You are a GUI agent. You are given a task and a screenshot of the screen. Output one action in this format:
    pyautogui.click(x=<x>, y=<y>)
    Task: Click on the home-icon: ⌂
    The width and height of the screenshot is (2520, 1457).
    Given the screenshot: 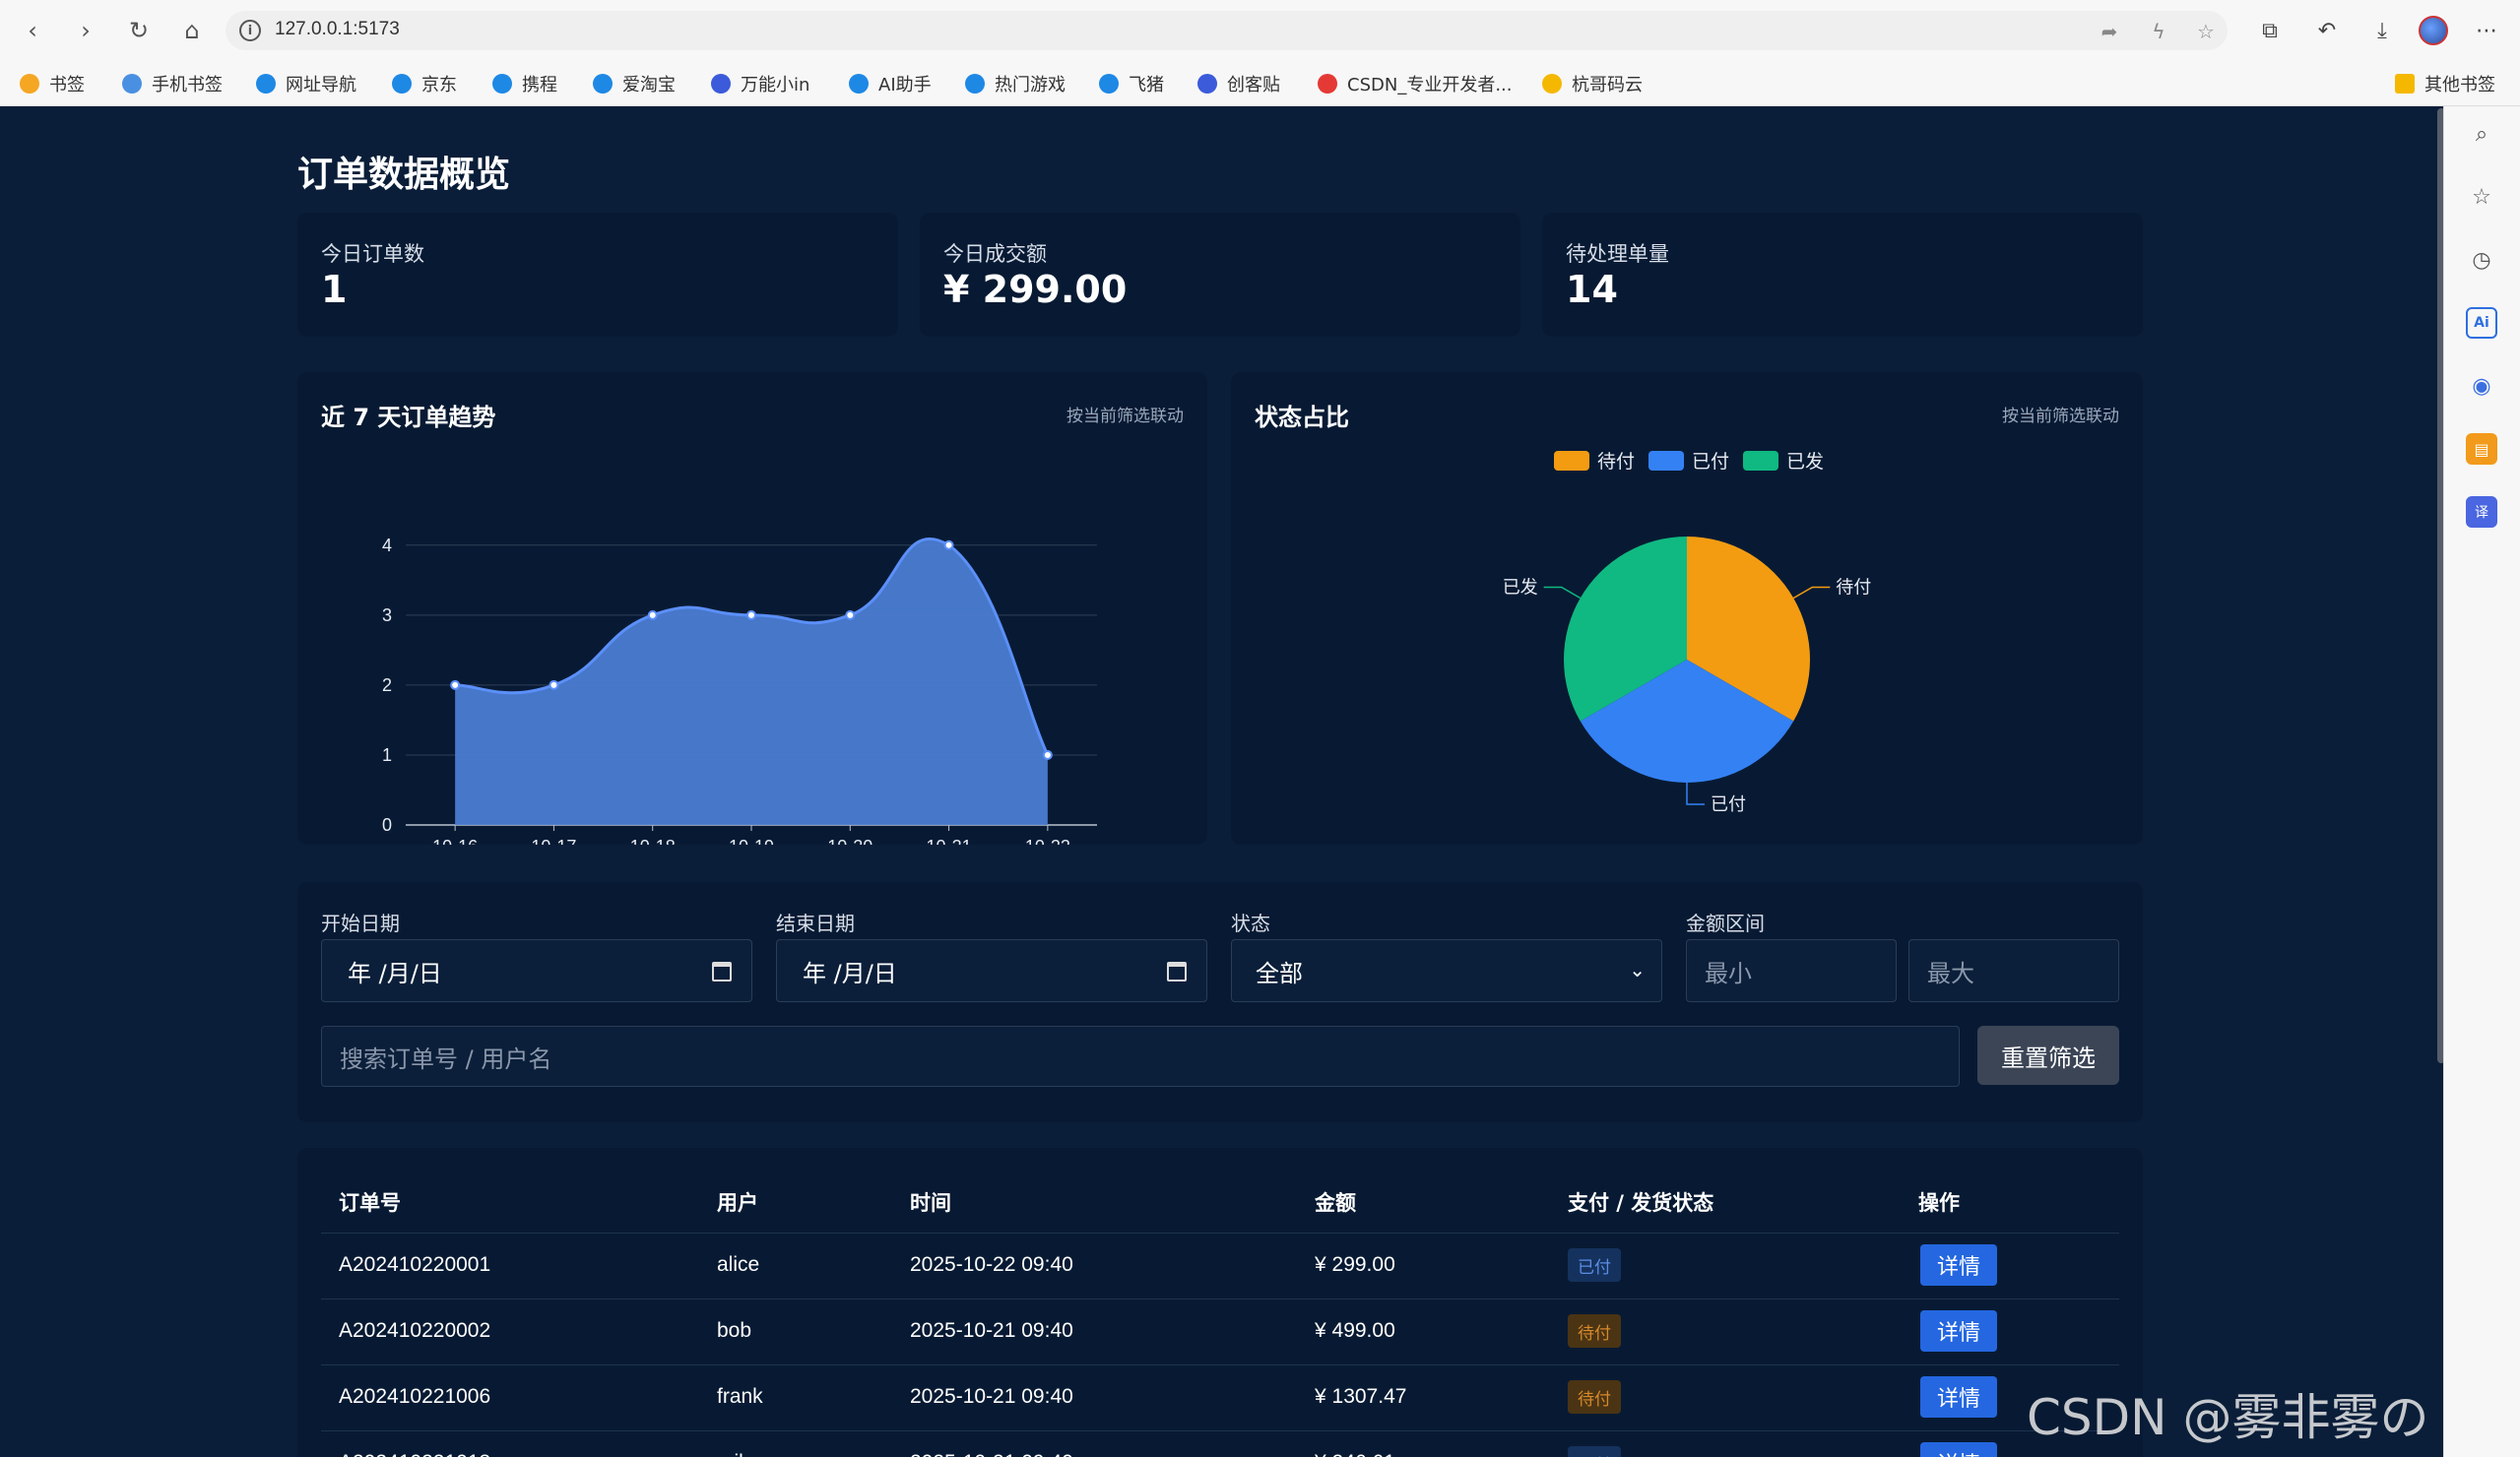 What is the action you would take?
    pyautogui.click(x=192, y=30)
    